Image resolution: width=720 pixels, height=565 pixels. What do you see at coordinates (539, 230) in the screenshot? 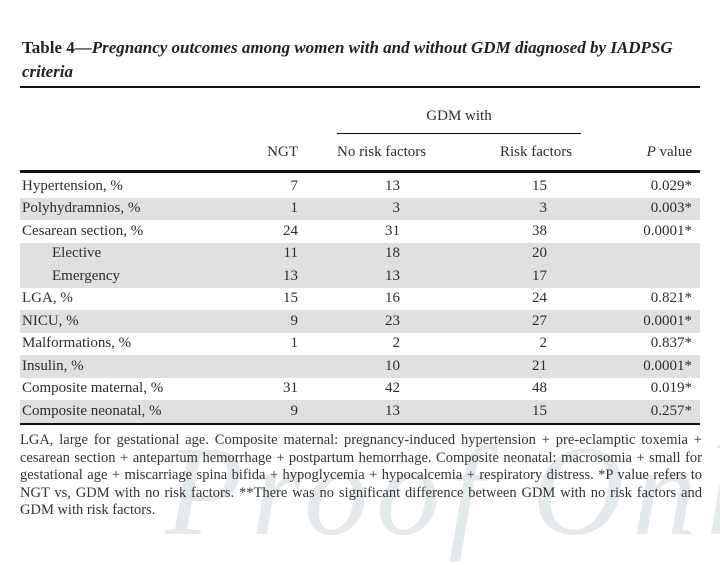
I see `row-value: 38` at bounding box center [539, 230].